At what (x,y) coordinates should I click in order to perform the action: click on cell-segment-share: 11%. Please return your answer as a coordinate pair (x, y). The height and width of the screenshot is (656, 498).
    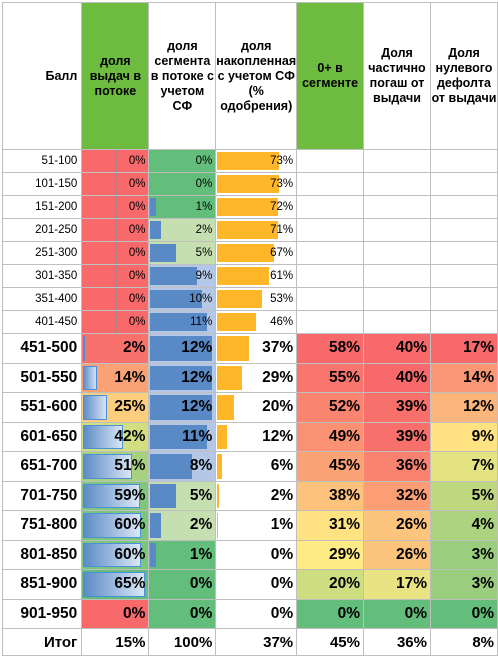
    Looking at the image, I should click on (182, 322).